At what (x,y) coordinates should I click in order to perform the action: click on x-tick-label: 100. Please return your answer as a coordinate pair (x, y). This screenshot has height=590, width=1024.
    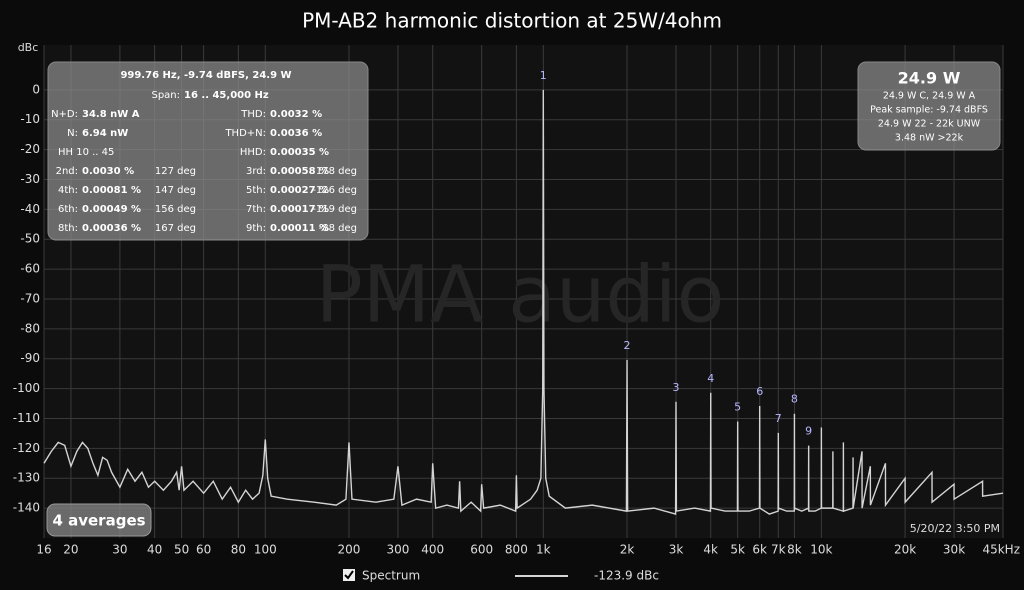
    Looking at the image, I should click on (265, 550).